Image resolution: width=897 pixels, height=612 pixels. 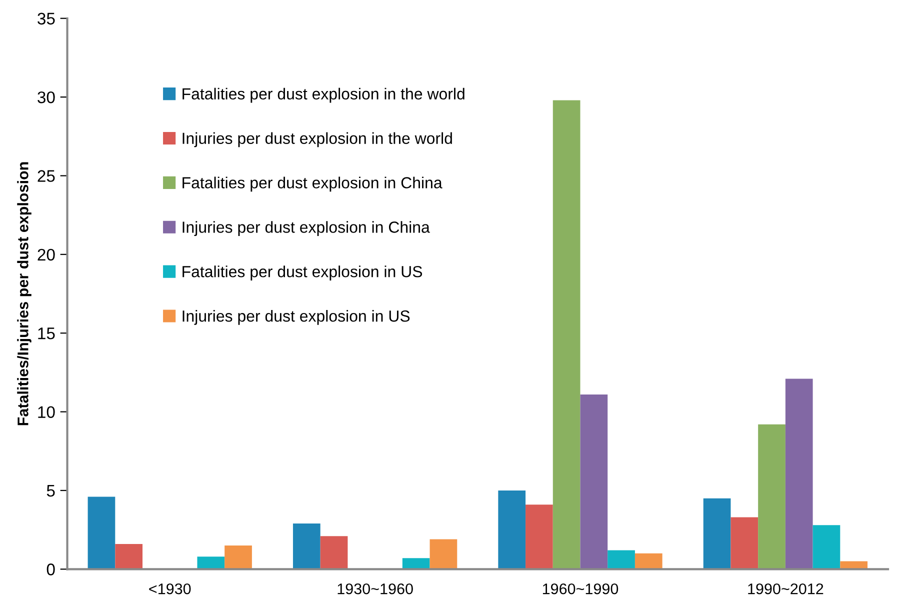 What do you see at coordinates (46, 97) in the screenshot?
I see `y-tick-label: 30` at bounding box center [46, 97].